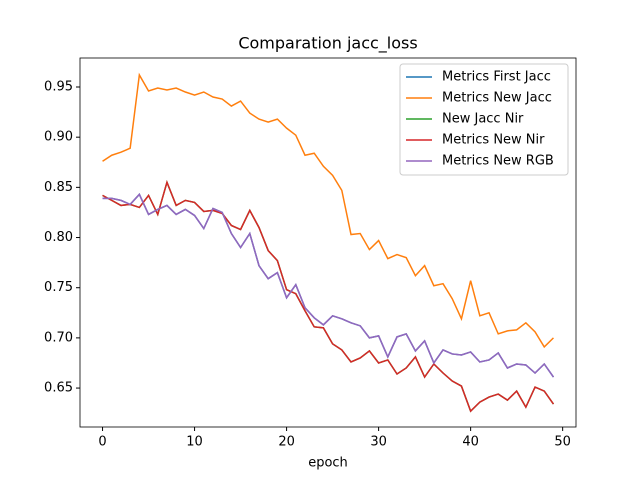 The image size is (640, 480). Describe the element at coordinates (58, 388) in the screenshot. I see `y-tick-label: 0.65` at that location.